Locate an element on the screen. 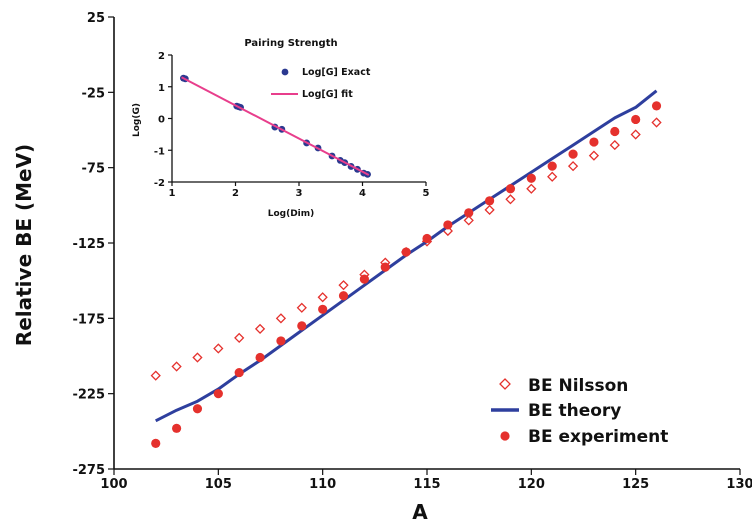 This screenshot has height=525, width=752. main-legend: BE Nilsson BE theory BE experiment is located at coordinates (579, 411).